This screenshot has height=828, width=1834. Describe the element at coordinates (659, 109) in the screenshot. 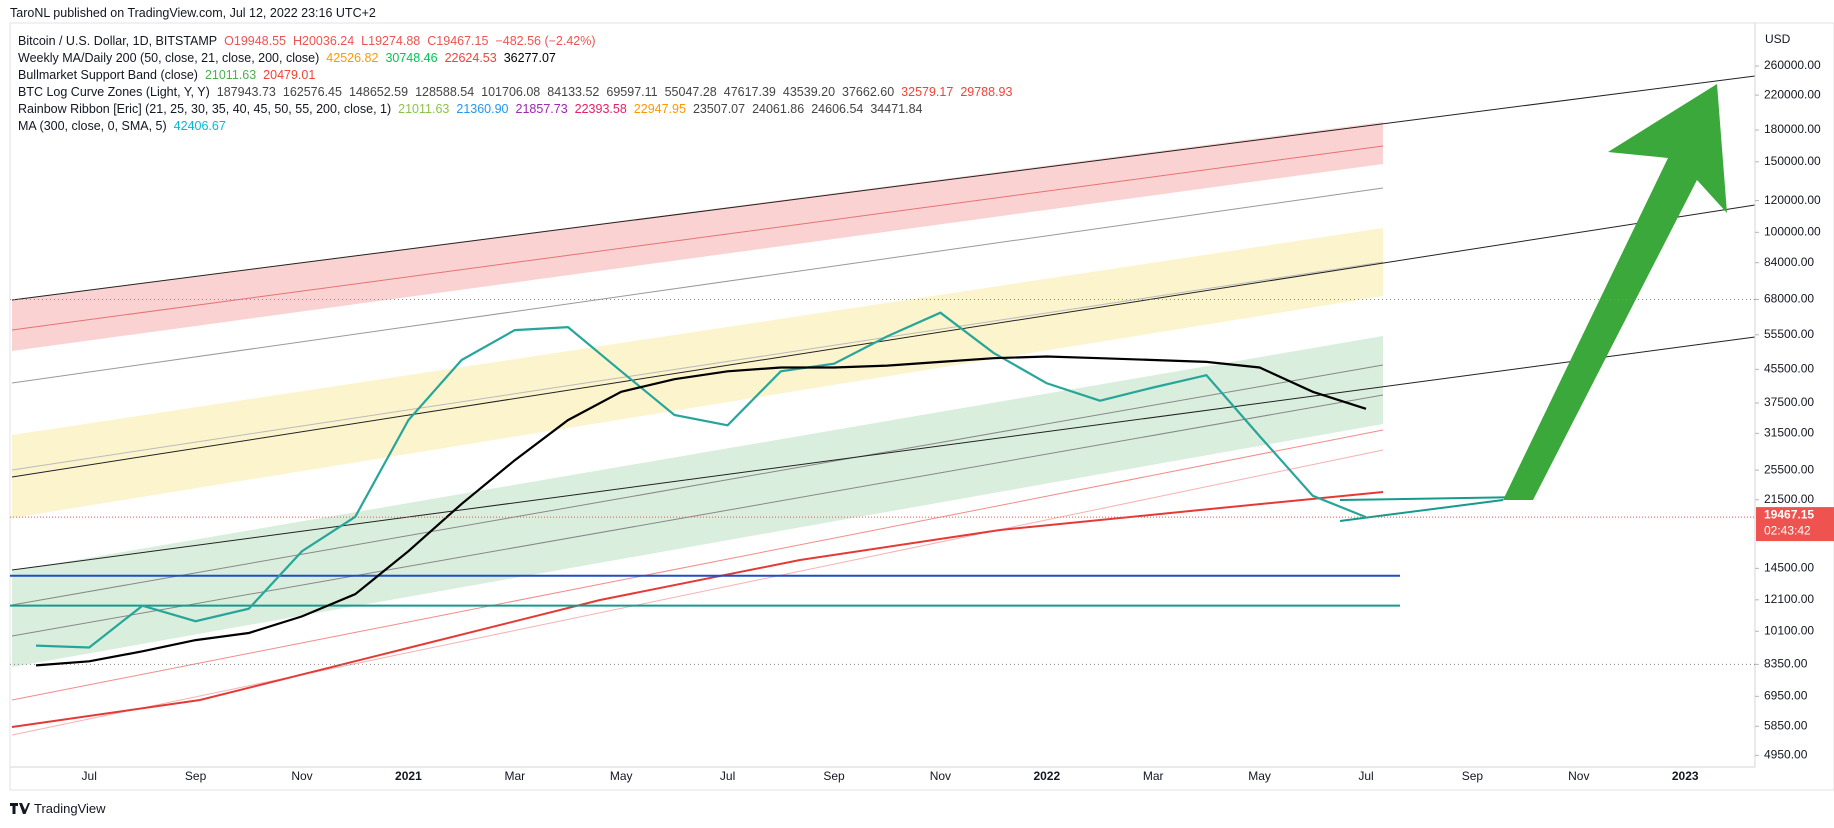

I see `legend-value: 22947.95` at that location.